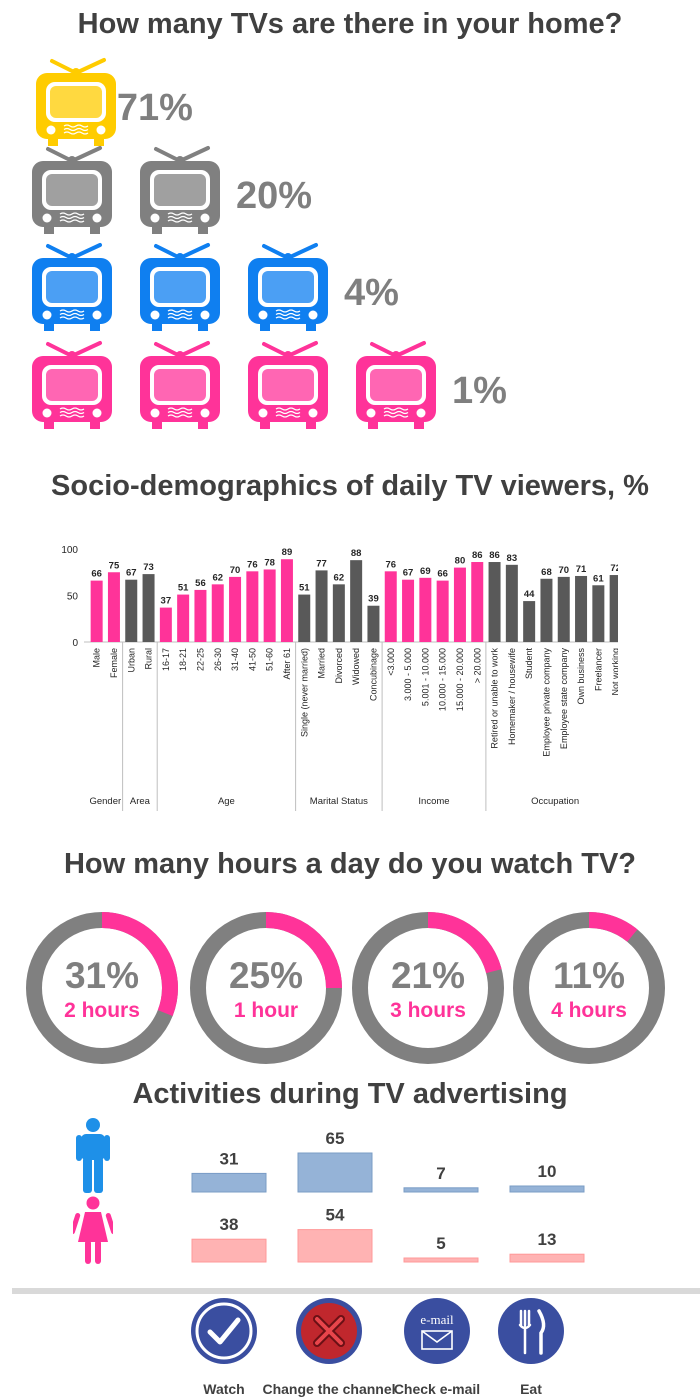 The image size is (700, 1400). I want to click on tv-row-percent: 20%, so click(274, 196).